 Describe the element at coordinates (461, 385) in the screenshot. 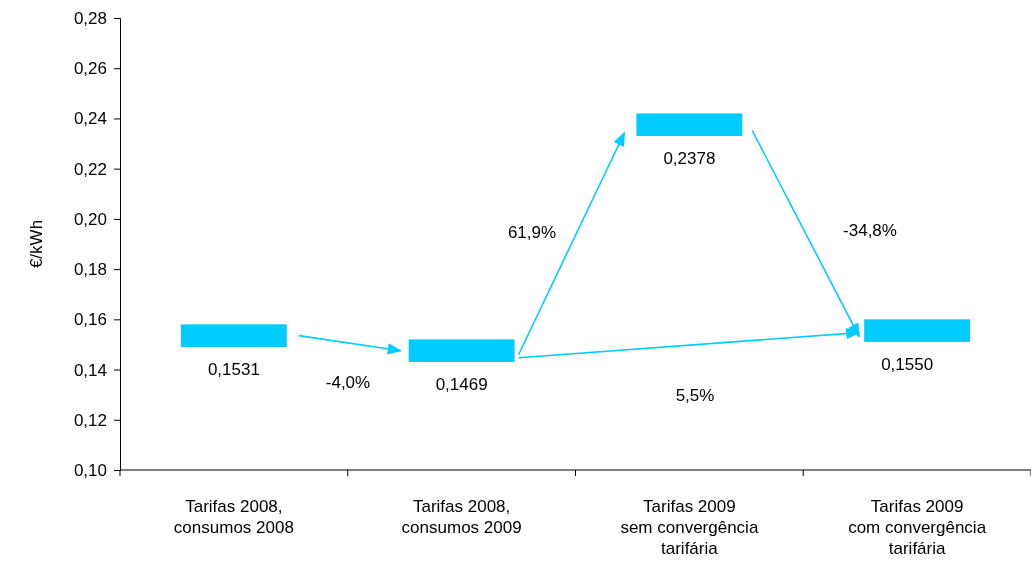

I see `annotation: 0,1469` at that location.